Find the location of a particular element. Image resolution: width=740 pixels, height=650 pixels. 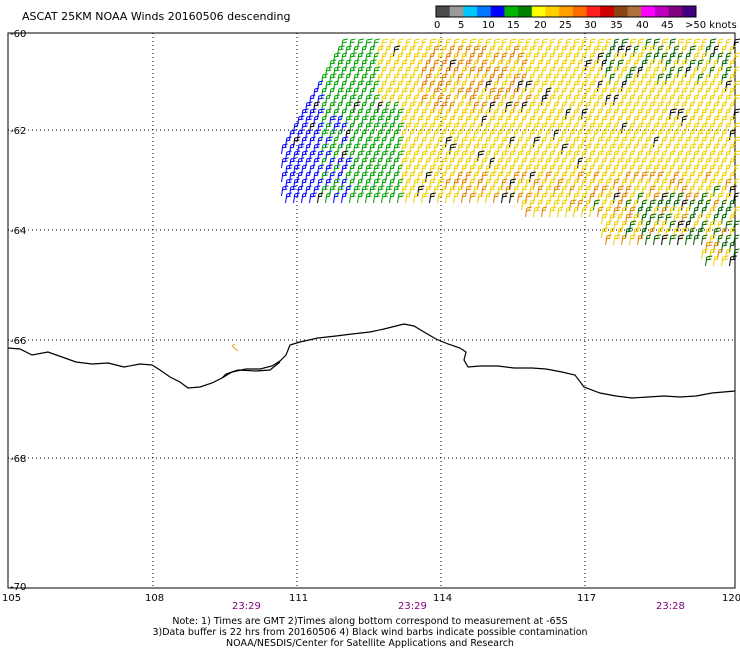

legend-label: 25 is located at coordinates (565, 25).